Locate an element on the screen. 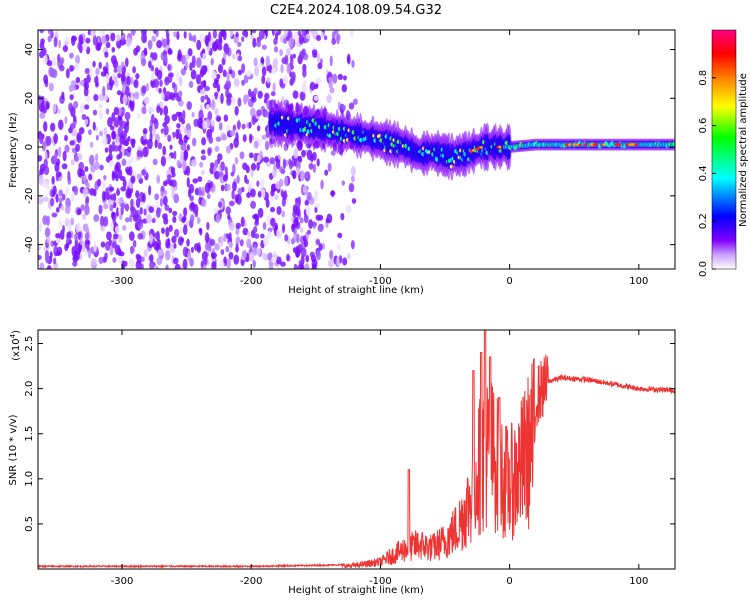 The height and width of the screenshot is (600, 750). y-tick-label: 40 is located at coordinates (29, 49).